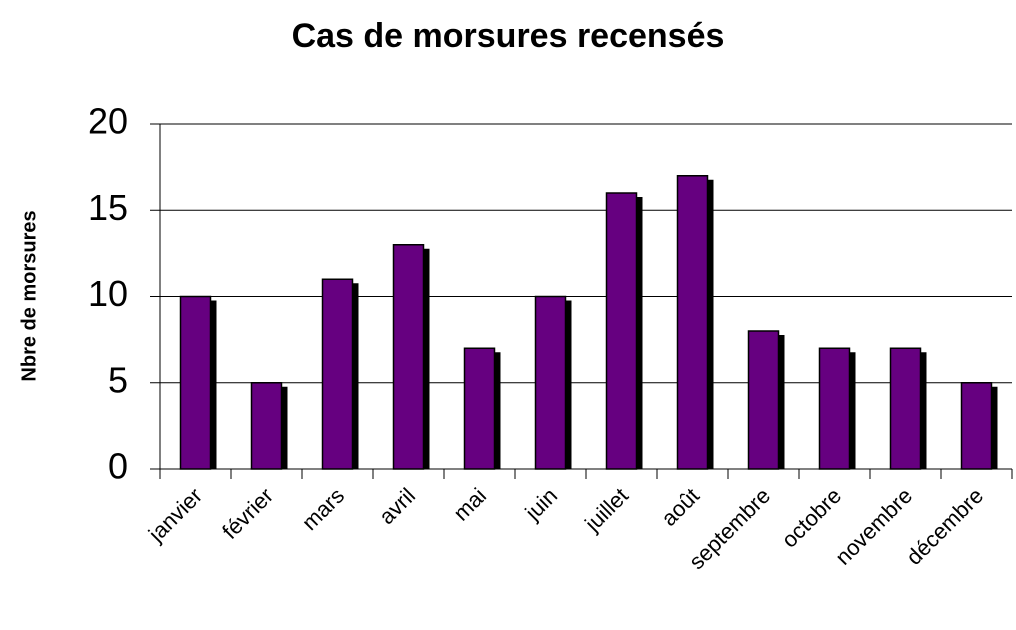  What do you see at coordinates (397, 506) in the screenshot?
I see `x-tick-label: avril` at bounding box center [397, 506].